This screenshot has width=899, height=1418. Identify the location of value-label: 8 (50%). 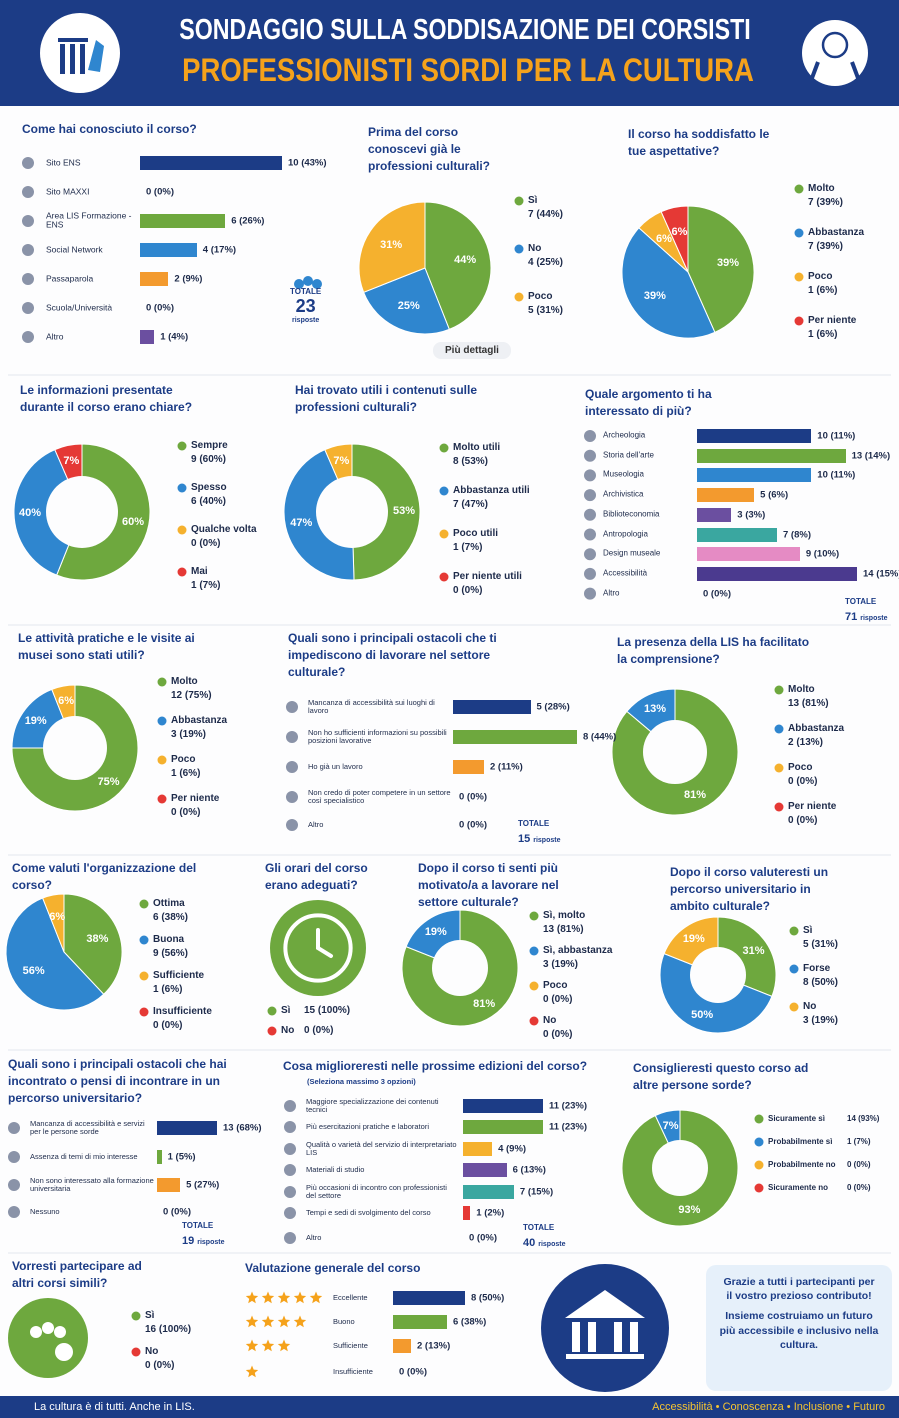
(488, 1298).